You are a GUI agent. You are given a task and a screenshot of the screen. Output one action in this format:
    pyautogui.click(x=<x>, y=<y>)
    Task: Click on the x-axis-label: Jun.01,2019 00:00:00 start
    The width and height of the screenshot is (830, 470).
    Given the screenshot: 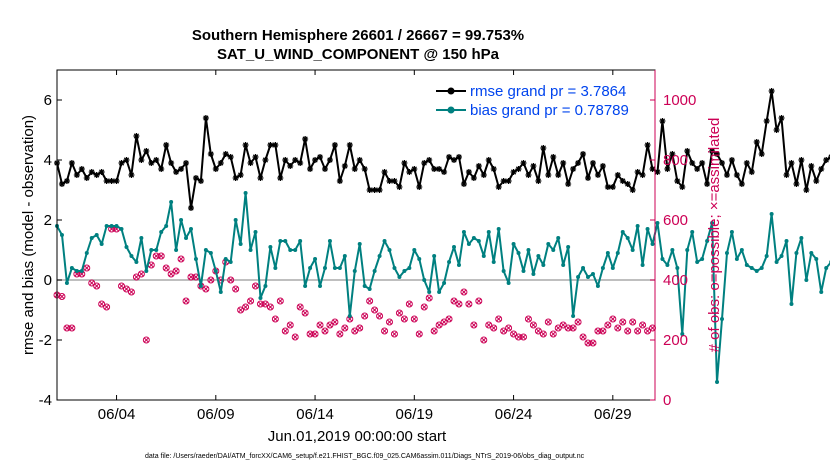 What is the action you would take?
    pyautogui.click(x=357, y=436)
    